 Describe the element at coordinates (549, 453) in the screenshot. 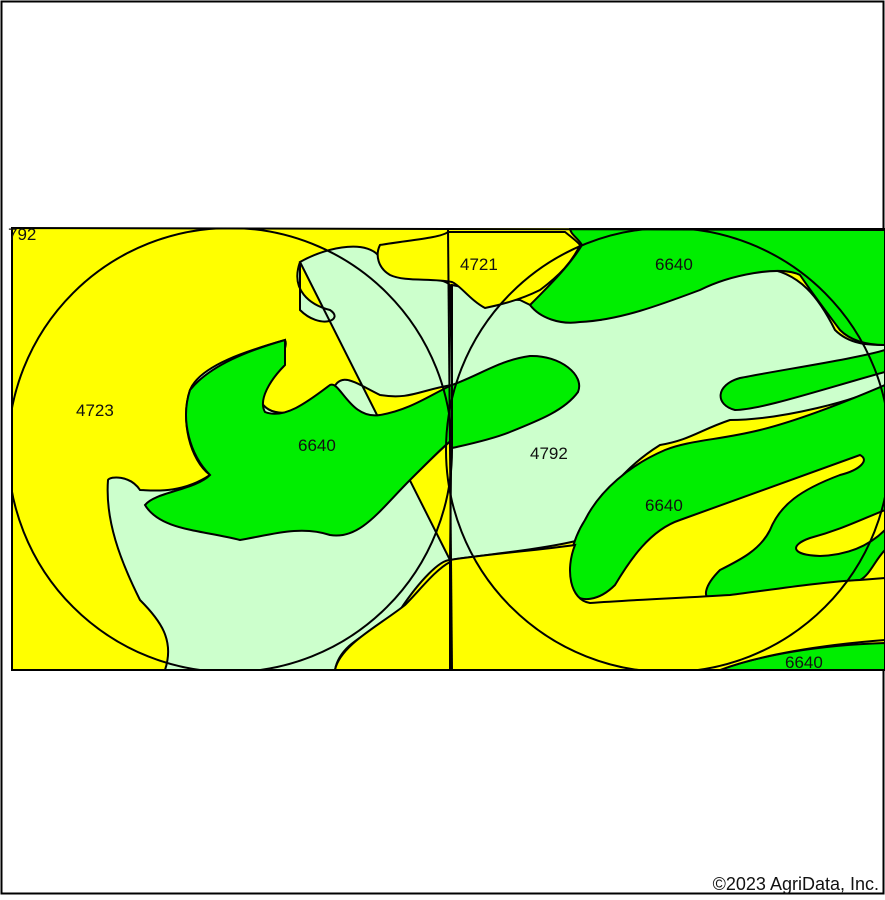

I see `soil-label-4792: 4792` at that location.